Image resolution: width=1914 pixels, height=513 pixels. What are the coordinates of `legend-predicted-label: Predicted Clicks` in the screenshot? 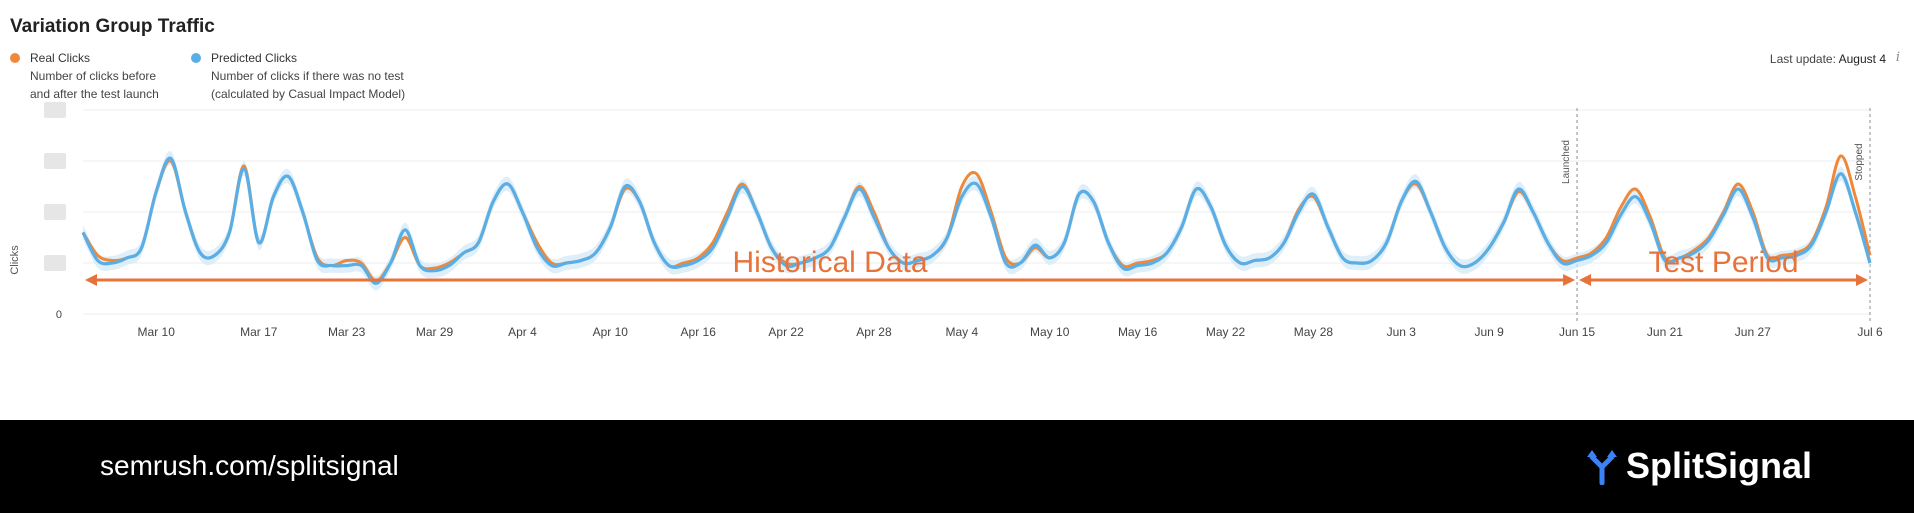 It's located at (254, 58).